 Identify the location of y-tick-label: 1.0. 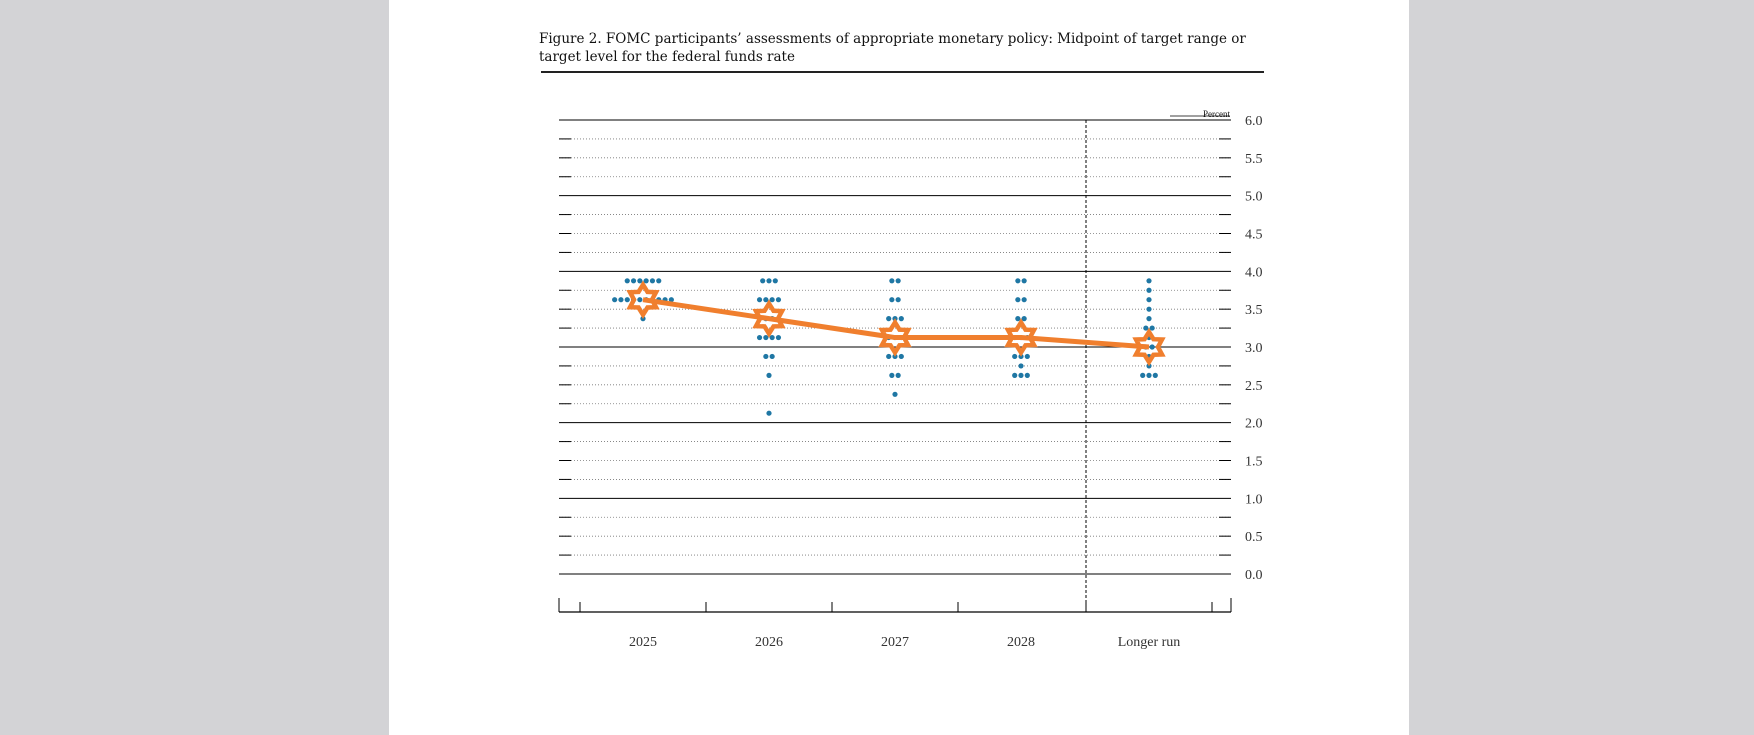
(1254, 499).